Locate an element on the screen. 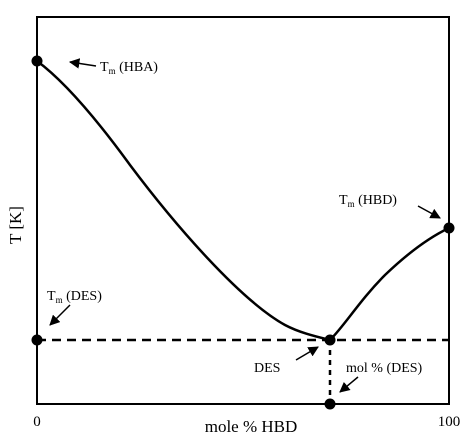 The image size is (474, 448). liquidus-curve-hbd-side is located at coordinates (389, 284).